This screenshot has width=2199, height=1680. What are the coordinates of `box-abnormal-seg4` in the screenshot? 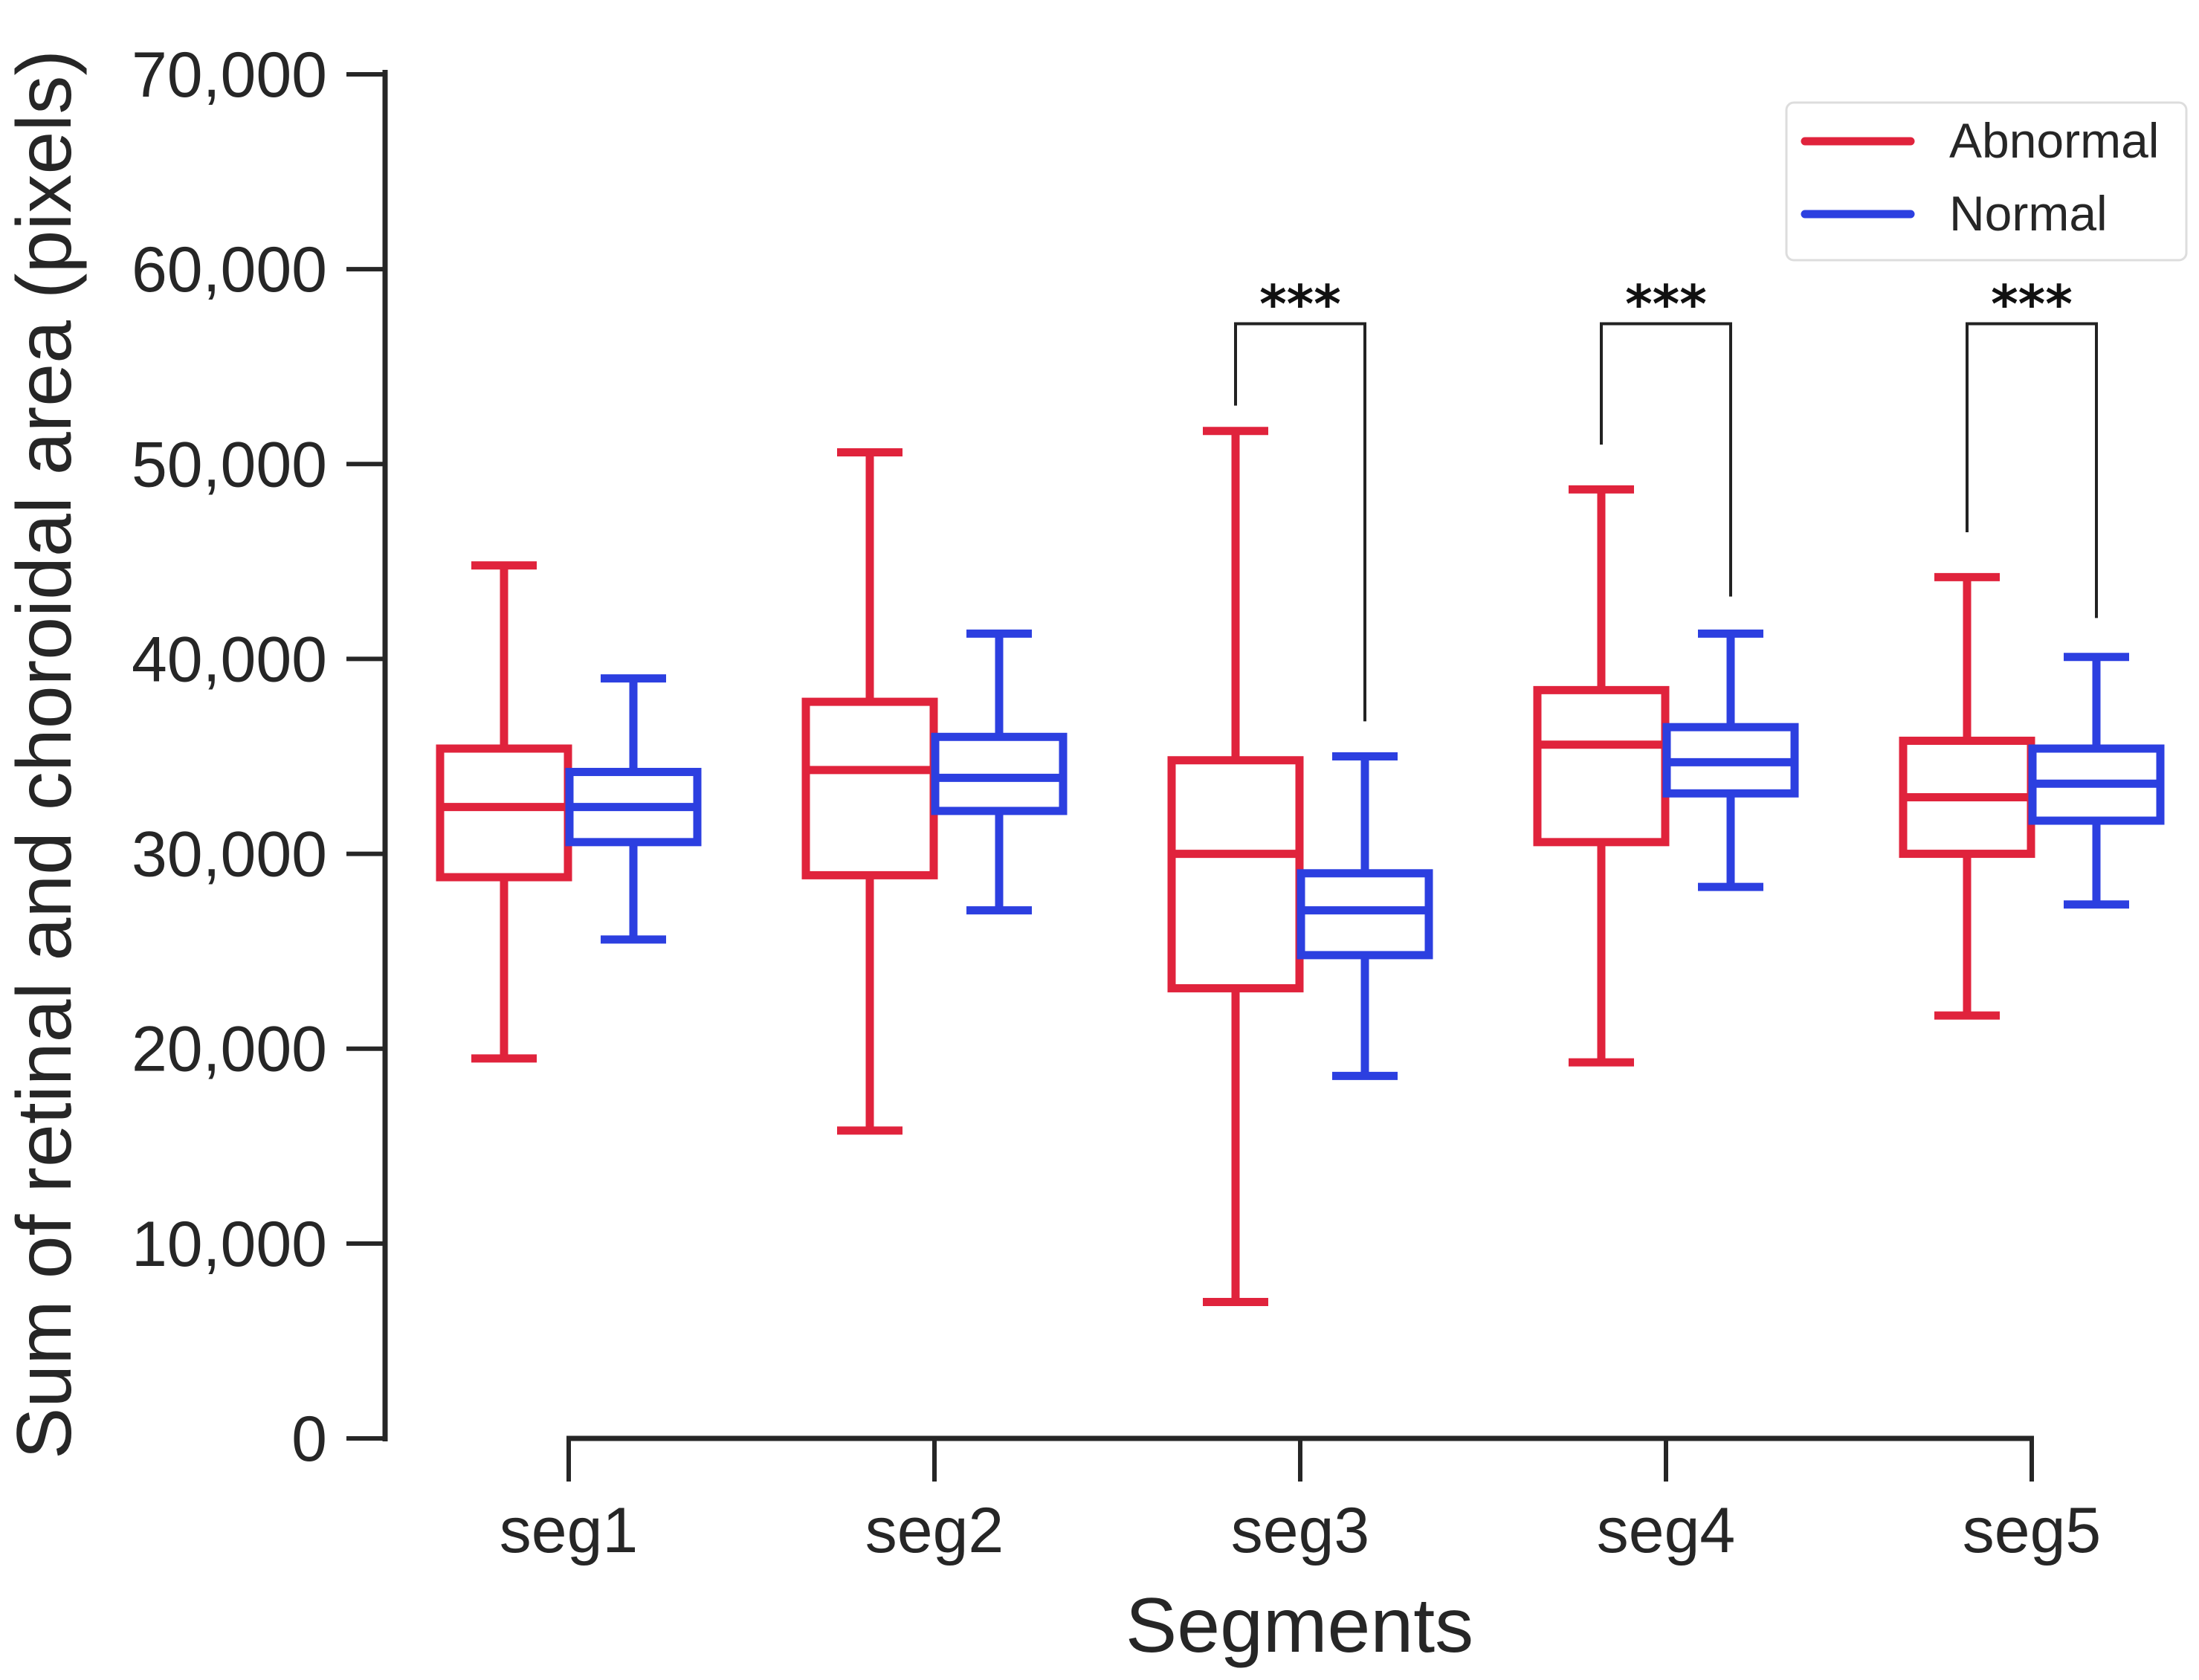 It's located at (1601, 776).